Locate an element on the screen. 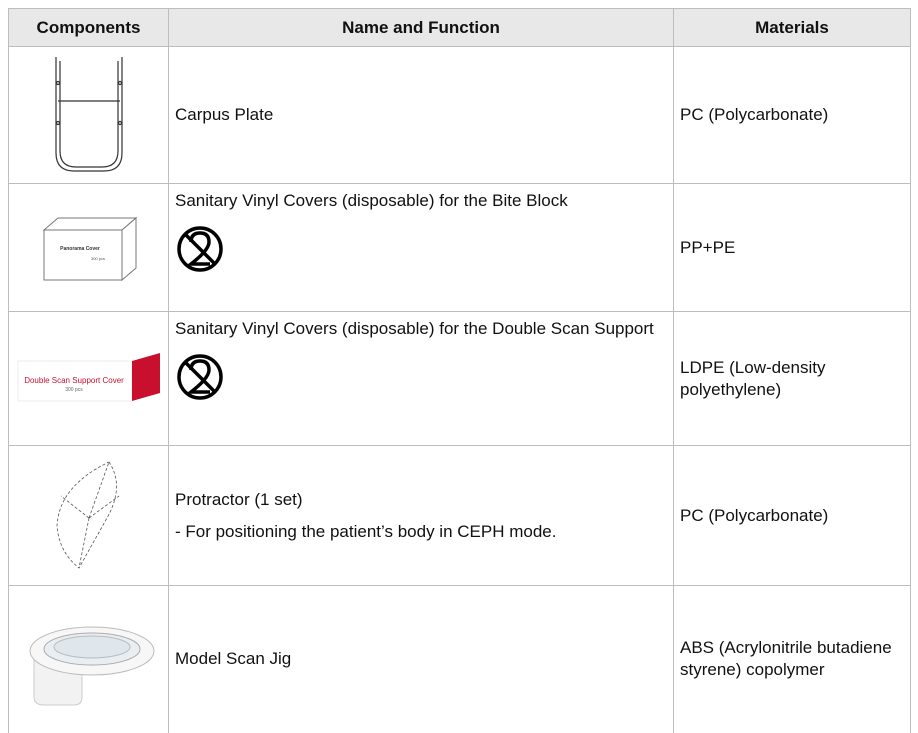  name-text: Carpus Plate is located at coordinates (224, 114).